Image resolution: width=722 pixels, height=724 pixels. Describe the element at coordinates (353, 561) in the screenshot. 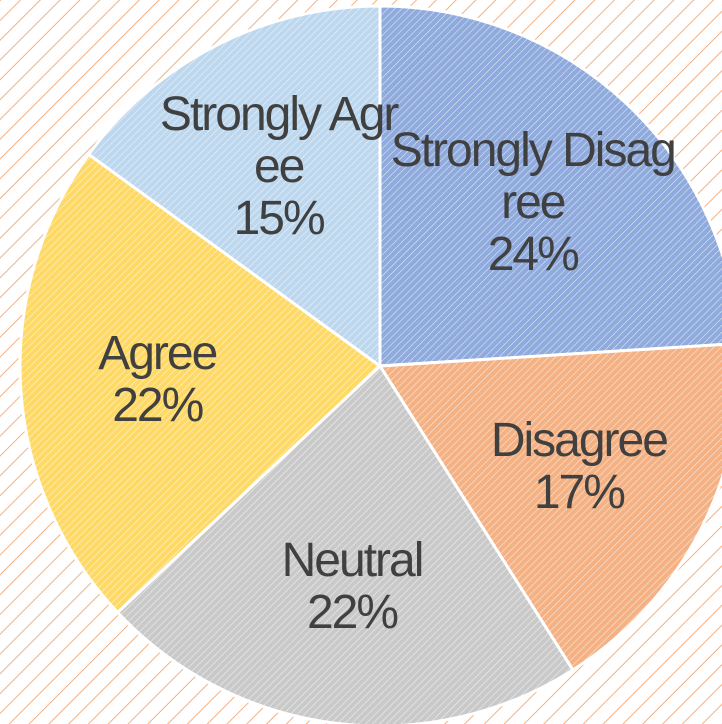

I see `category: Neutral` at that location.